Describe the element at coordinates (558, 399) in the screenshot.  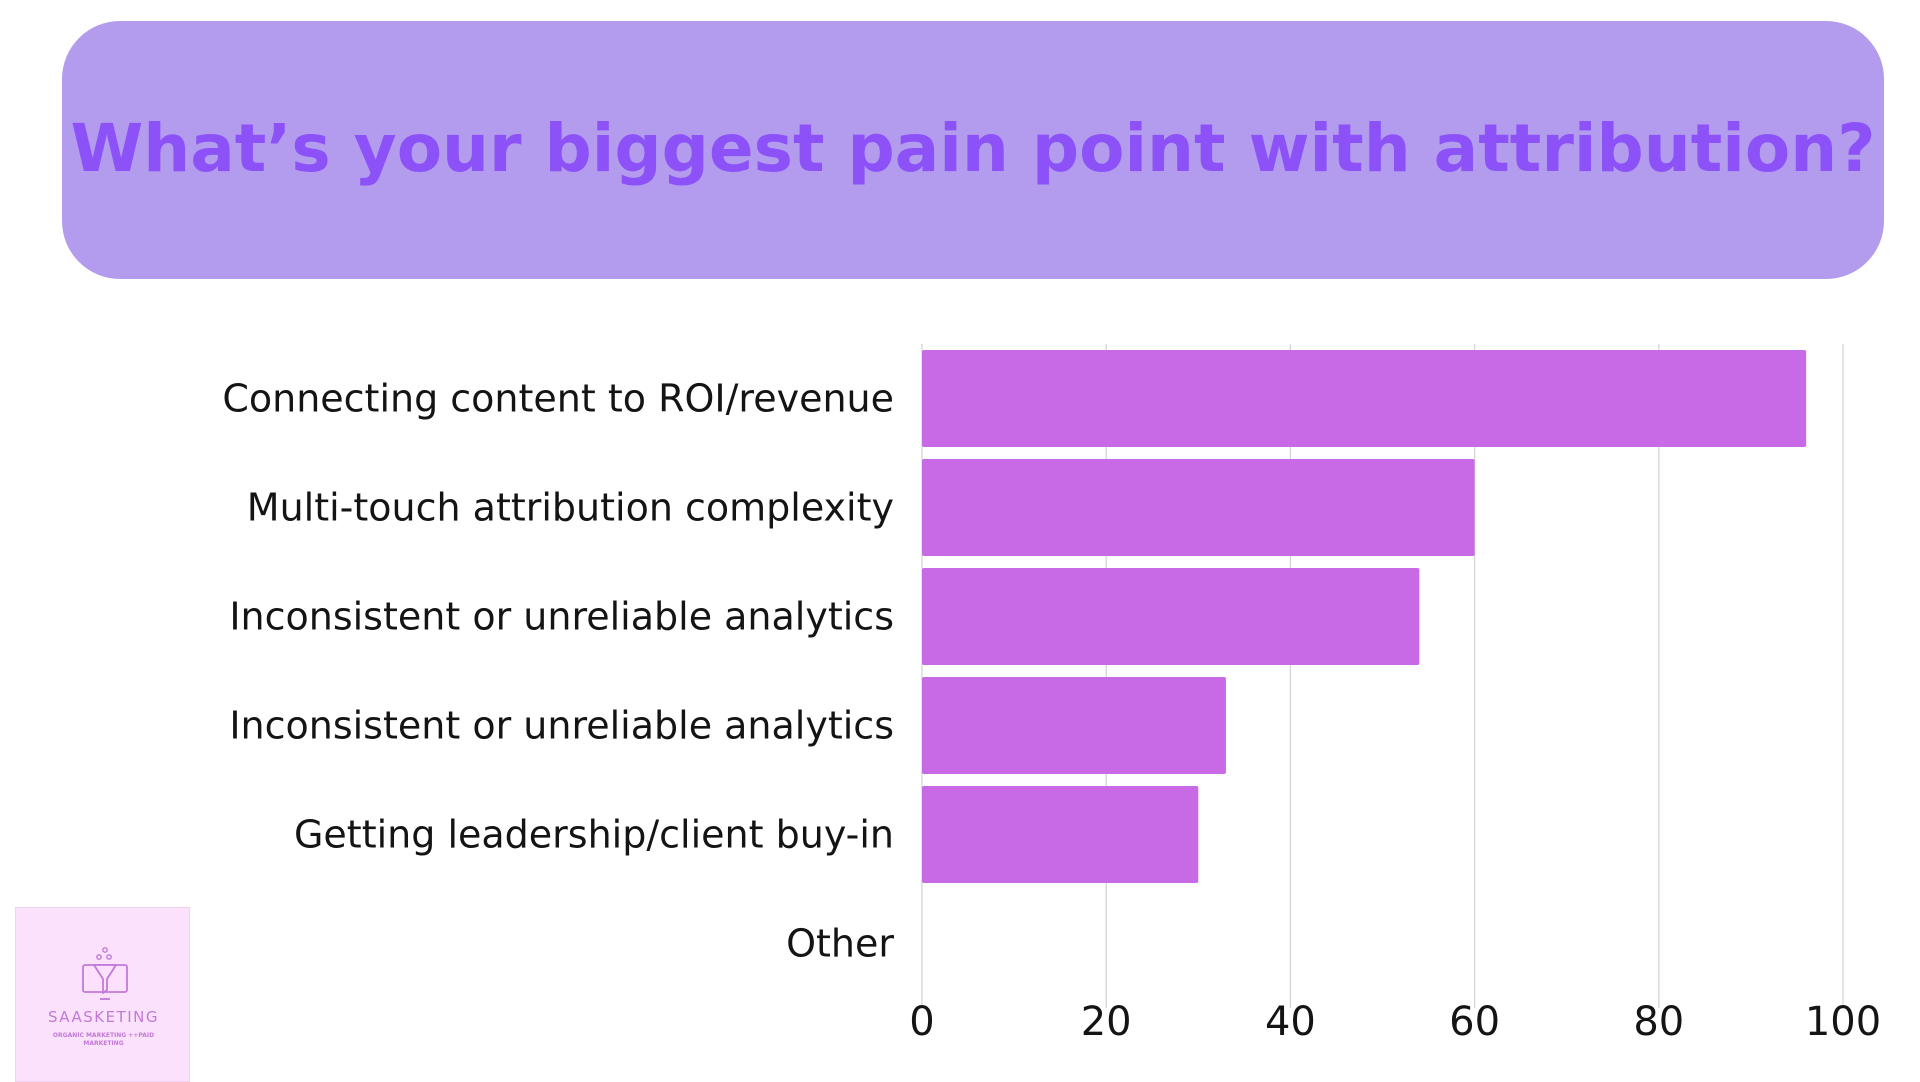
I see `category-label-1: Connecting content to ROI/revenue` at that location.